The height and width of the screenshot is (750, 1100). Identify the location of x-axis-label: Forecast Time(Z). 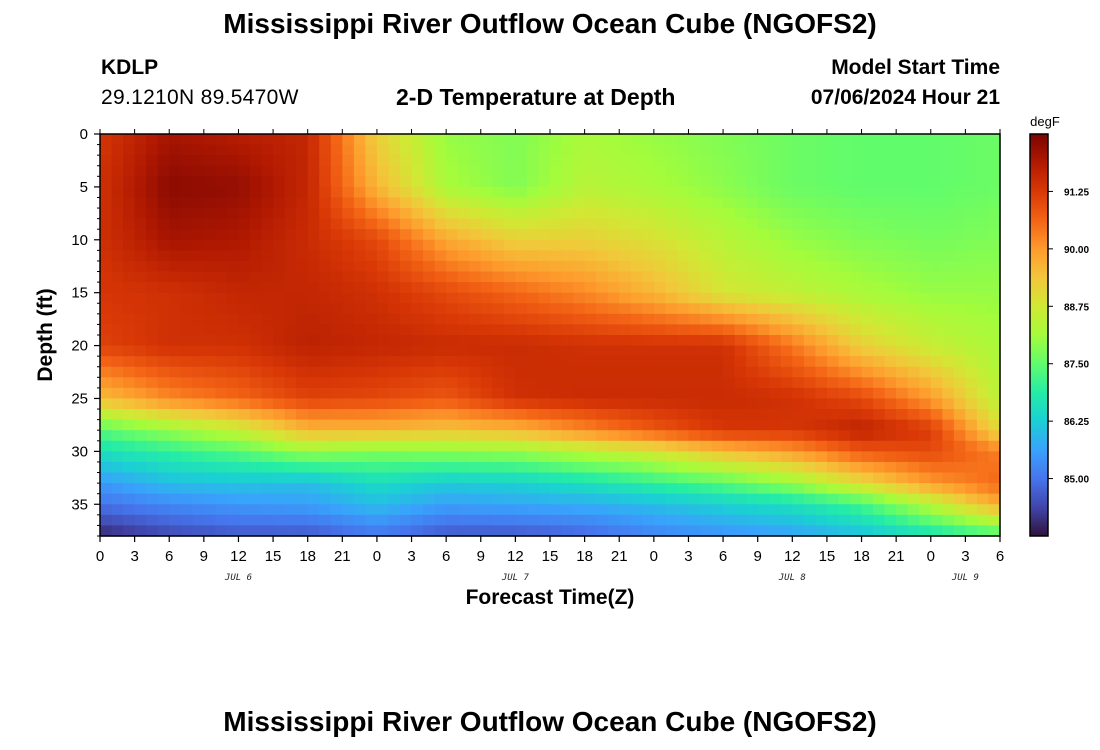
(550, 597).